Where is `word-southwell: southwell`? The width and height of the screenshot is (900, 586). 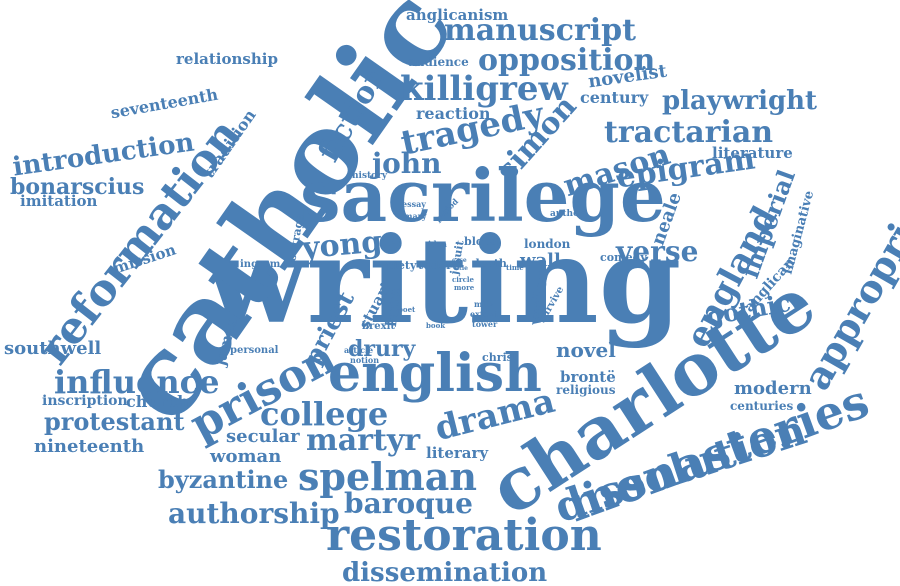 word-southwell: southwell is located at coordinates (53, 348).